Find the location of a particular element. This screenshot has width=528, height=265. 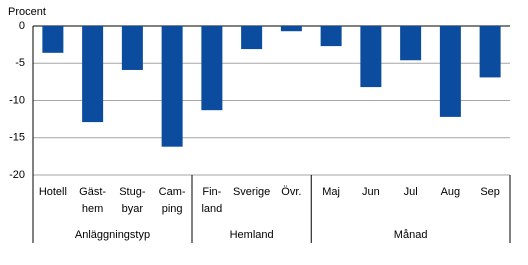

group-label: Anläggningstyp is located at coordinates (112, 235).